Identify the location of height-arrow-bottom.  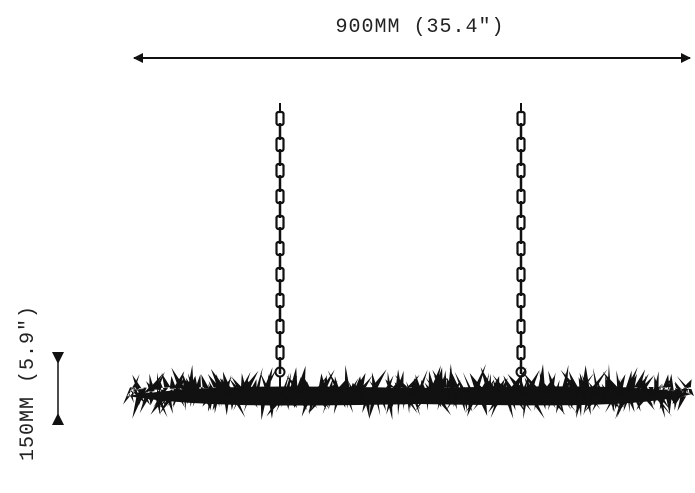
(58, 419).